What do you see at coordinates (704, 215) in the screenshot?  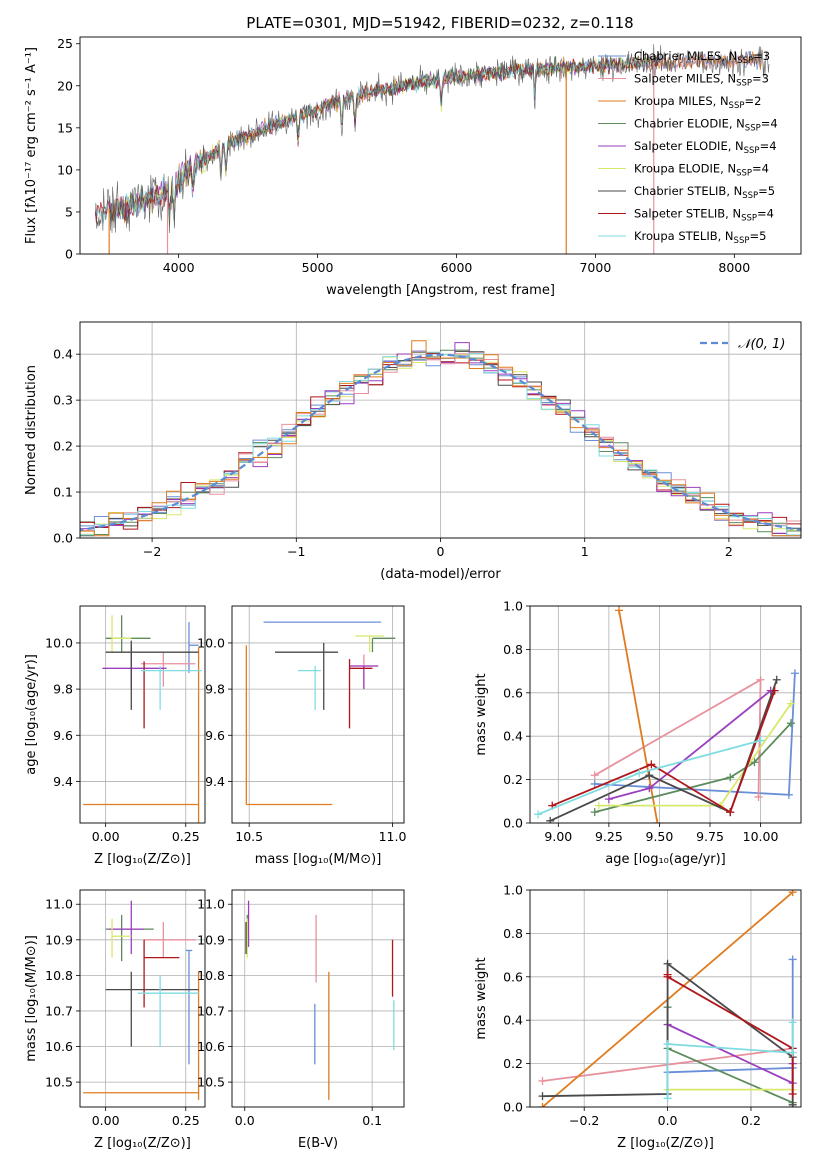 I see `legend-label-7: Salpeter STELIB, NSSP=4` at bounding box center [704, 215].